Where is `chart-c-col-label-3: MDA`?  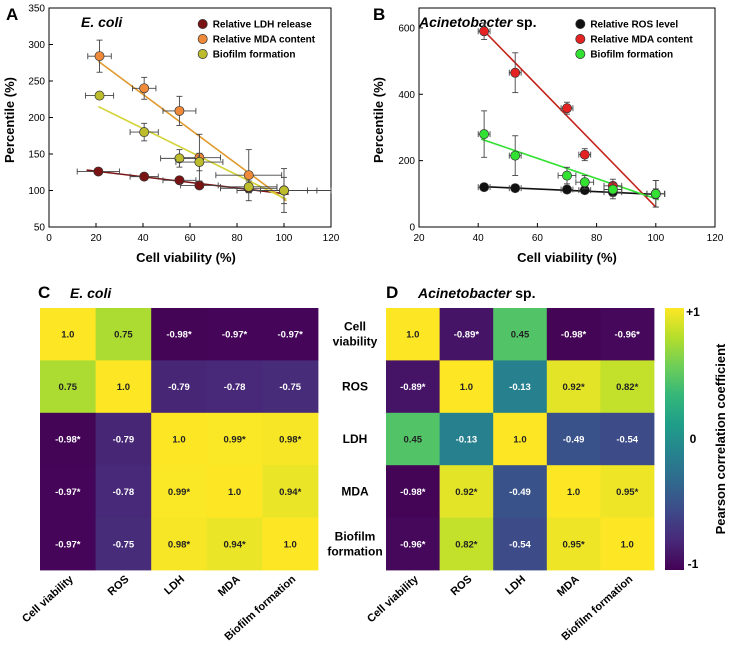
chart-c-col-label-3: MDA is located at coordinates (229, 586).